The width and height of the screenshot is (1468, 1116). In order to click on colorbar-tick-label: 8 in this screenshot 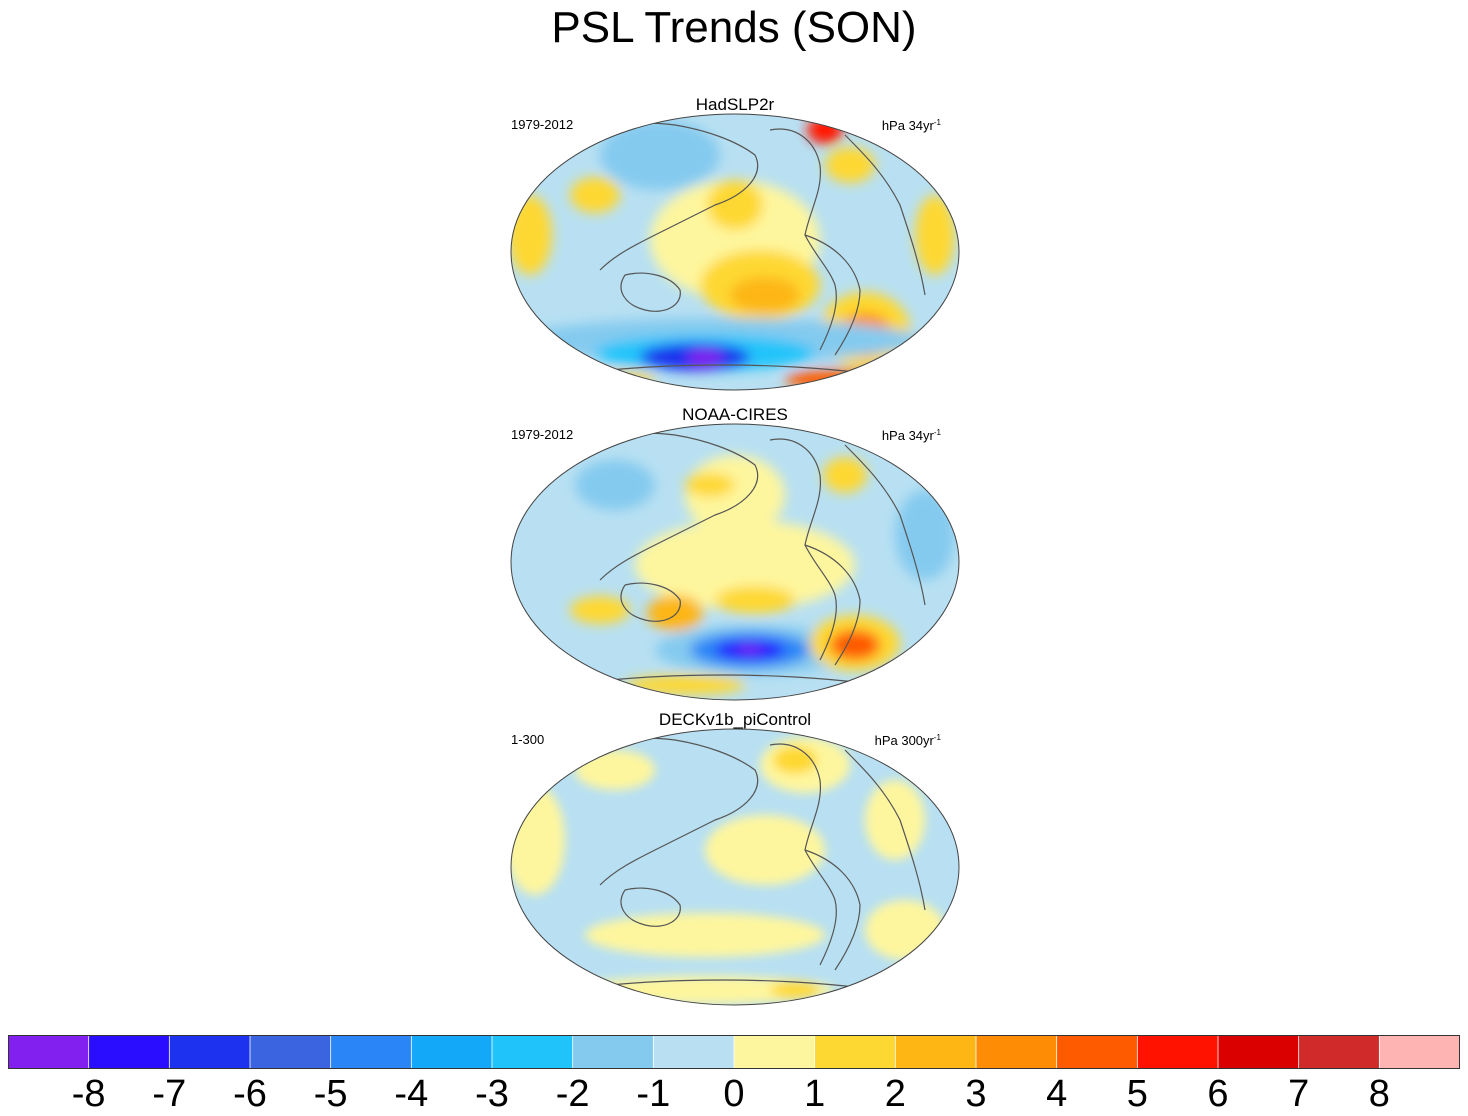, I will do `click(1379, 1094)`.